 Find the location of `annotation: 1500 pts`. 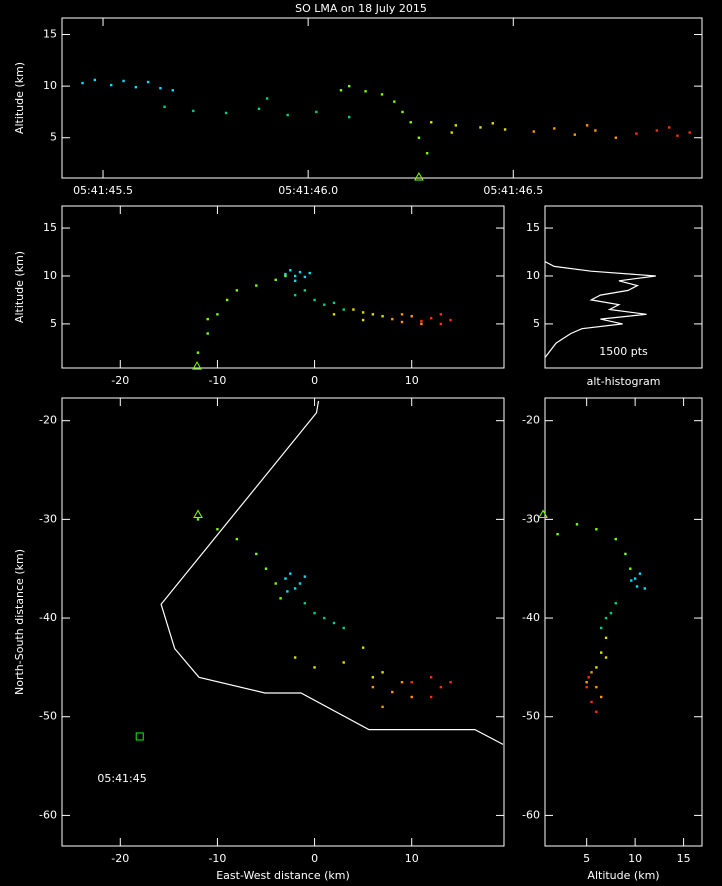

annotation: 1500 pts is located at coordinates (623, 351).